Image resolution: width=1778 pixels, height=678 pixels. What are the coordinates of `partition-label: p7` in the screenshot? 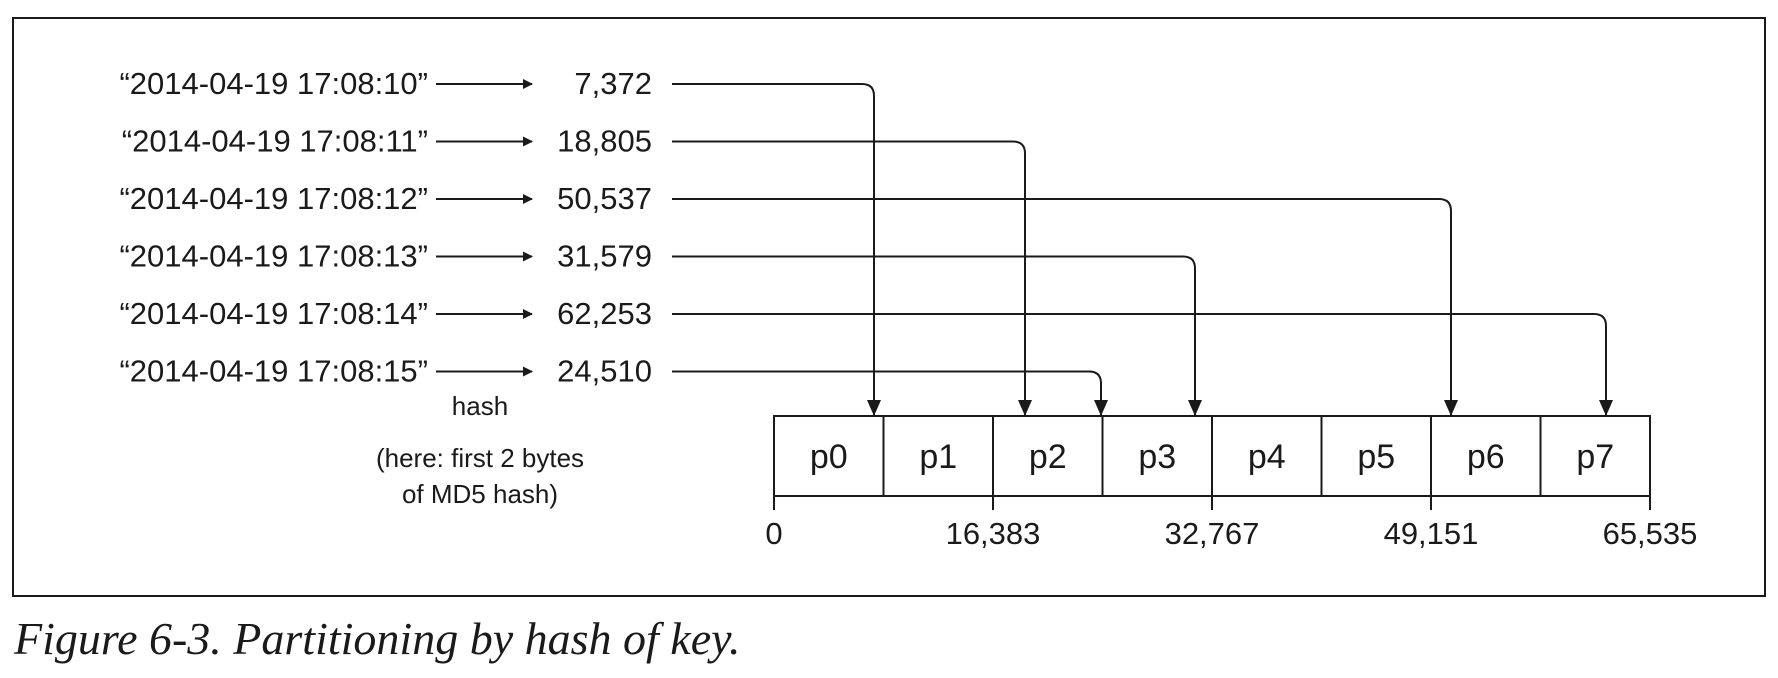 It's located at (1595, 457).